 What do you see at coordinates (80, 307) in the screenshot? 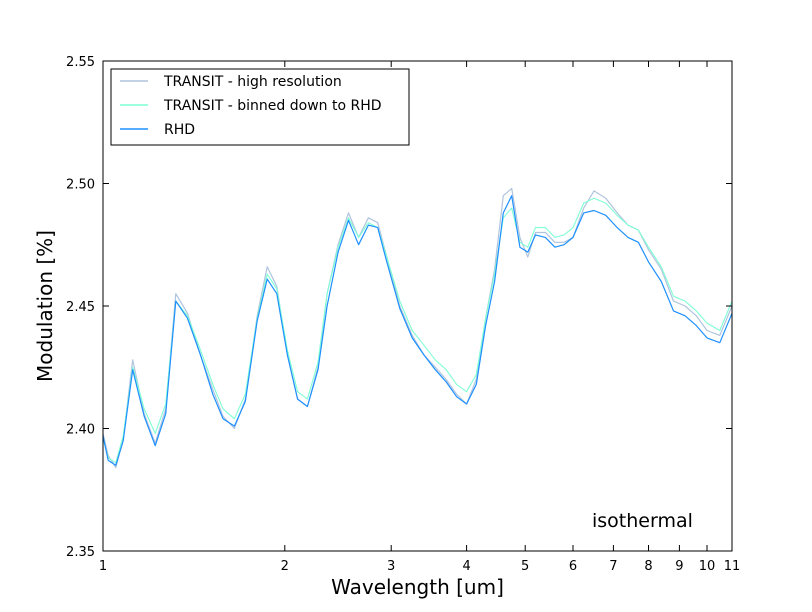
I see `y-tick-label-2.45: 2.45` at bounding box center [80, 307].